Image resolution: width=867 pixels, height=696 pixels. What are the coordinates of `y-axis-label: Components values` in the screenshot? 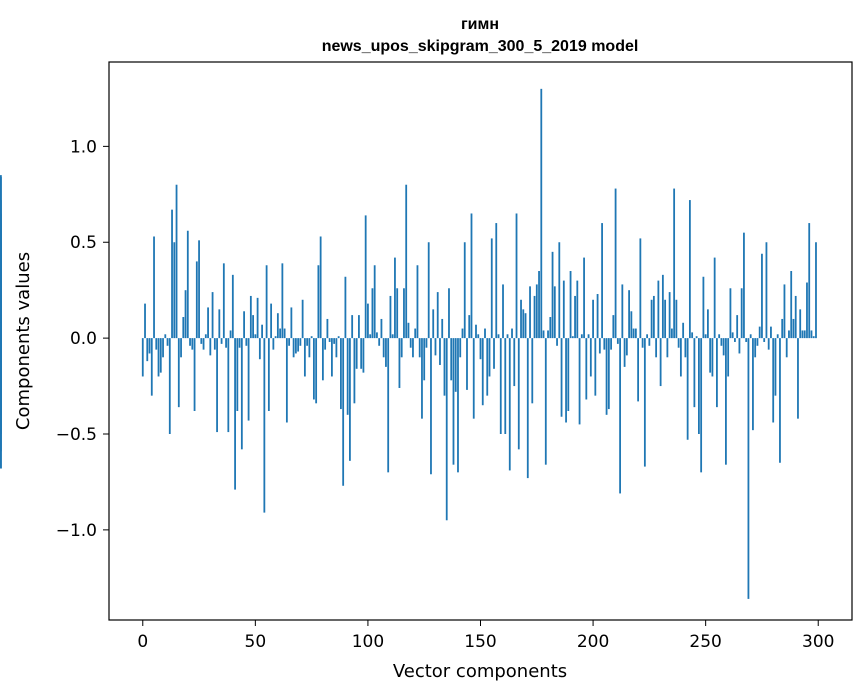 It's located at (23, 341).